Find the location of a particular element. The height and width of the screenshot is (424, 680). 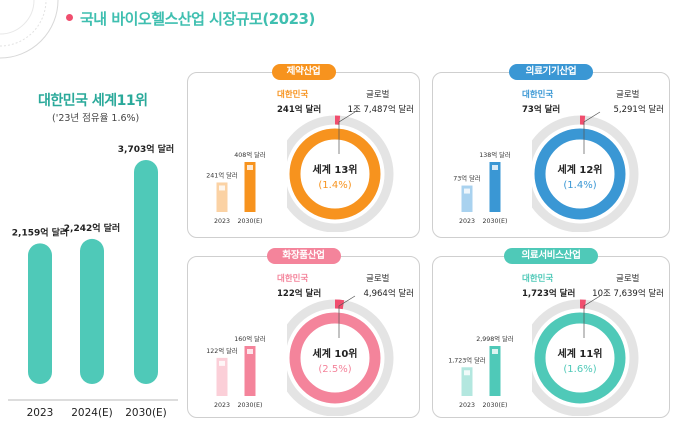

share-donut: 세계 10위 (2.5%) is located at coordinates (340, 355).